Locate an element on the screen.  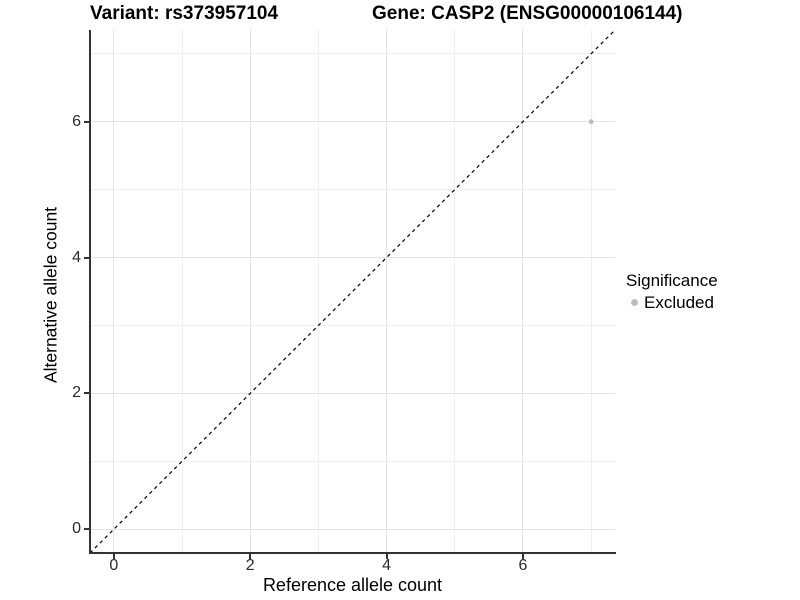
legend-marker-circle-icon is located at coordinates (634, 302).